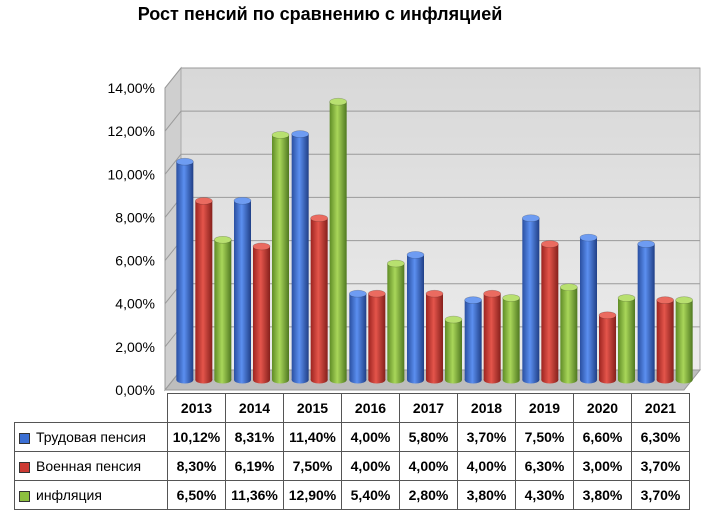  I want to click on table-corner, so click(91, 408).